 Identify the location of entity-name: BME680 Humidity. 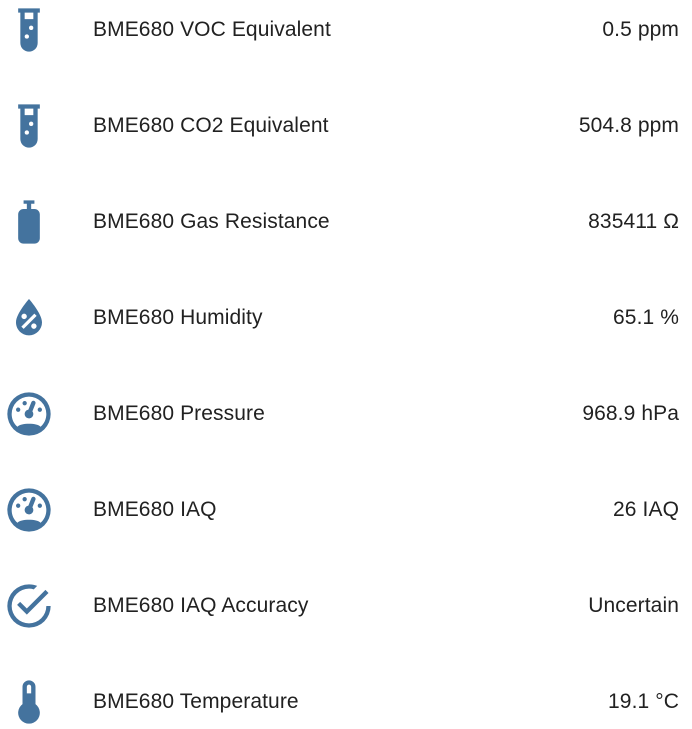
(178, 318).